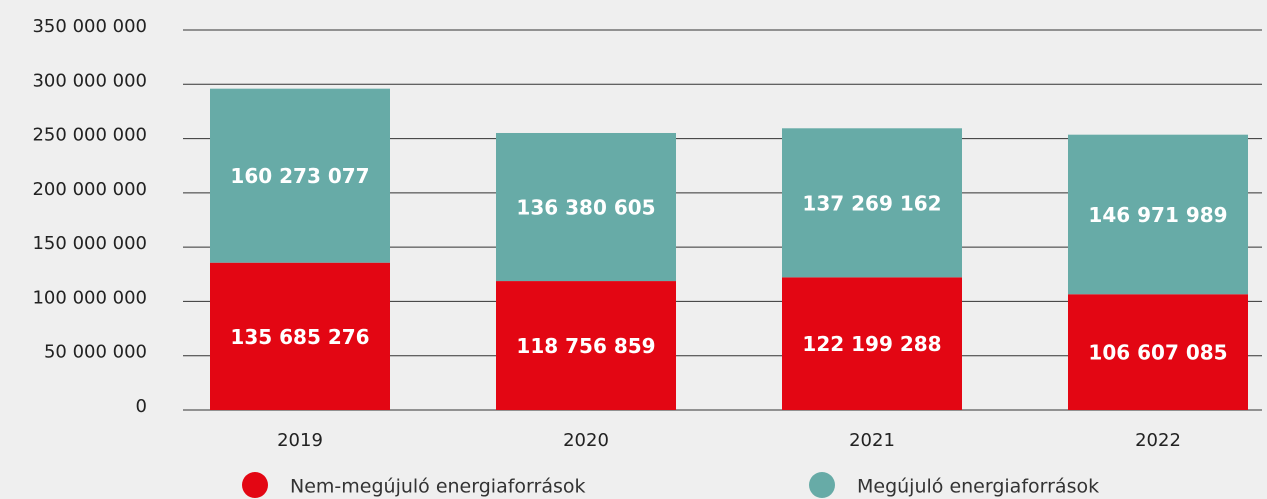 The width and height of the screenshot is (1267, 499). I want to click on value-label: 146 971 989, so click(1157, 215).